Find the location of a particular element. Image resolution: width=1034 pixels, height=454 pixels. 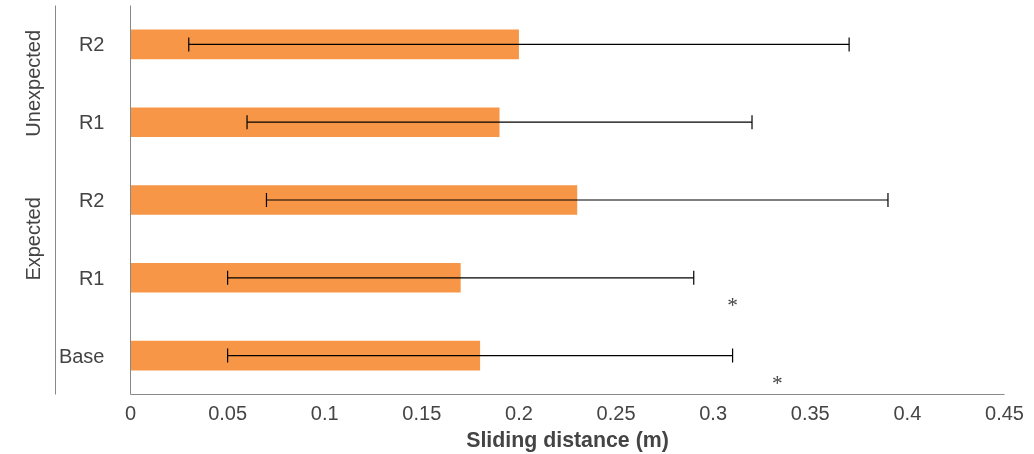

x-tick-label: 0.15 is located at coordinates (422, 412).